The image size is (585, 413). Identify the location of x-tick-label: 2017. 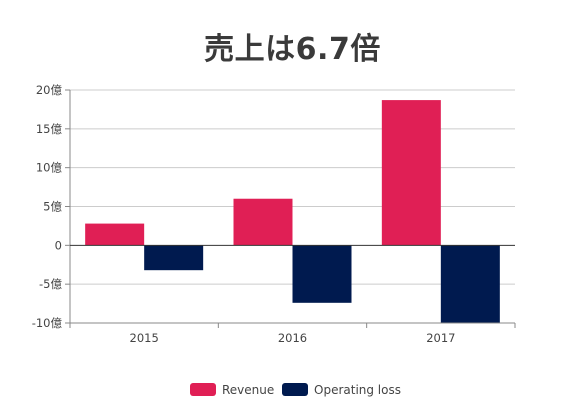
(440, 338).